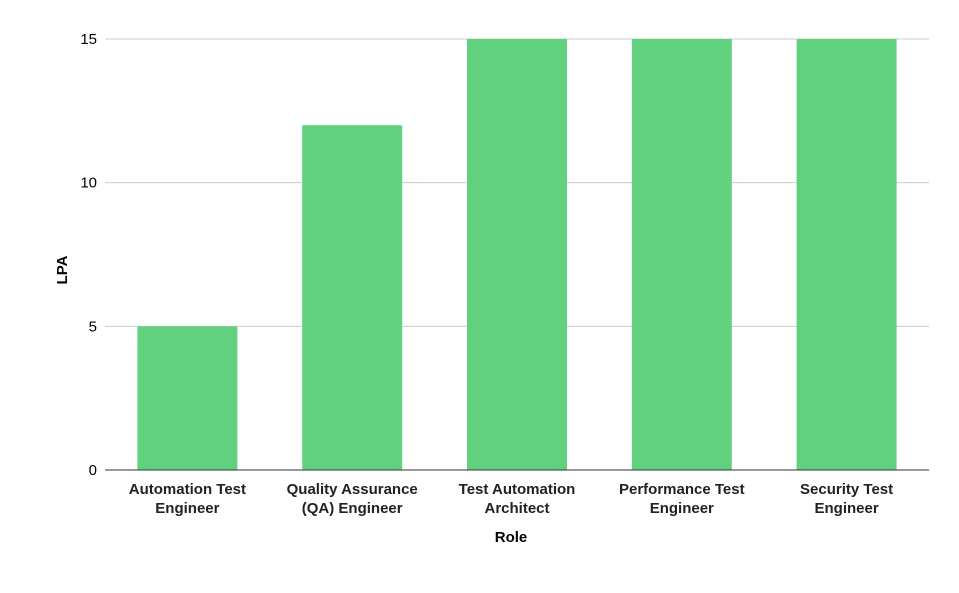 The width and height of the screenshot is (959, 593). Describe the element at coordinates (511, 537) in the screenshot. I see `x-axis-title: Role` at that location.